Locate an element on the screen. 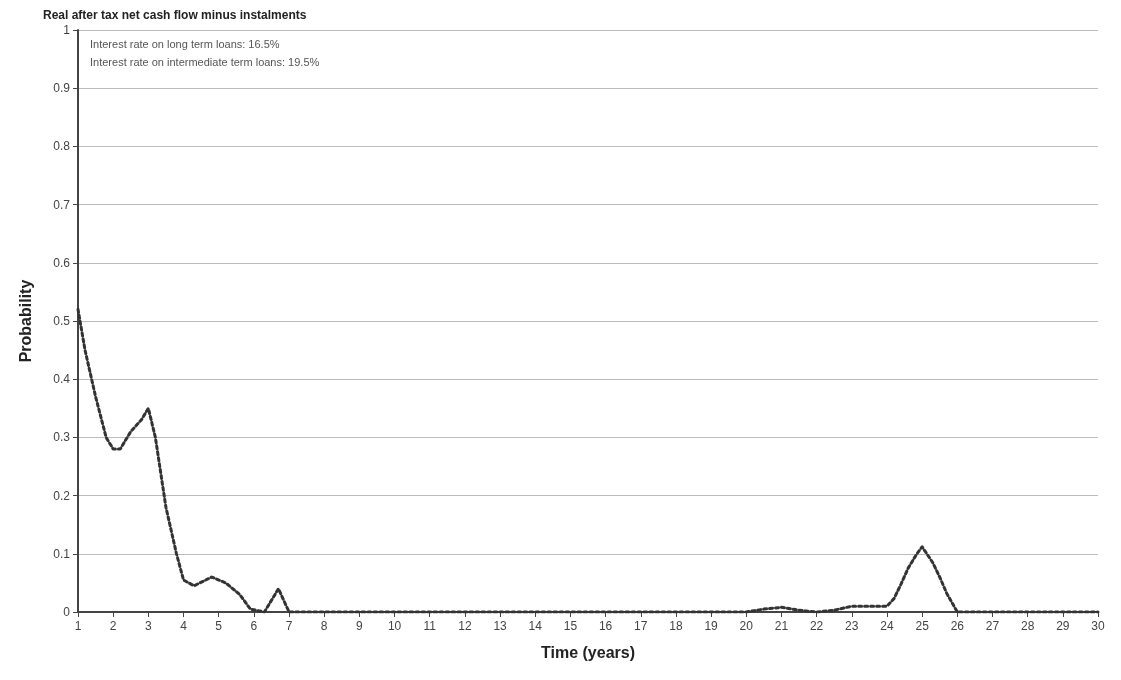  x-tick-label: 1 is located at coordinates (78, 626).